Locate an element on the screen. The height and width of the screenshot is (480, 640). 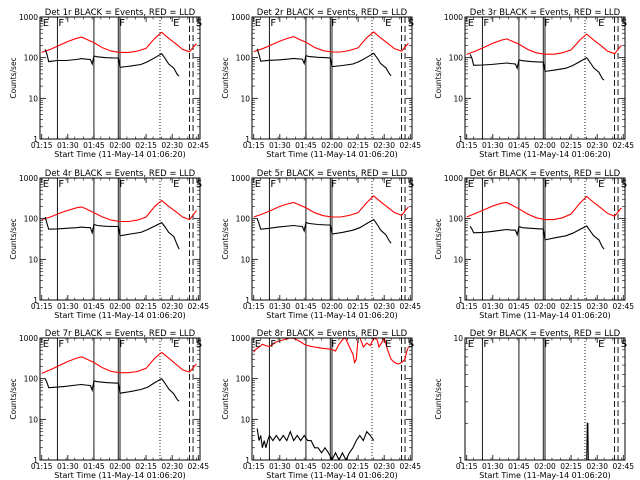
chart-title: Det 4r BLACK = Events, RED = LLD is located at coordinates (120, 174).